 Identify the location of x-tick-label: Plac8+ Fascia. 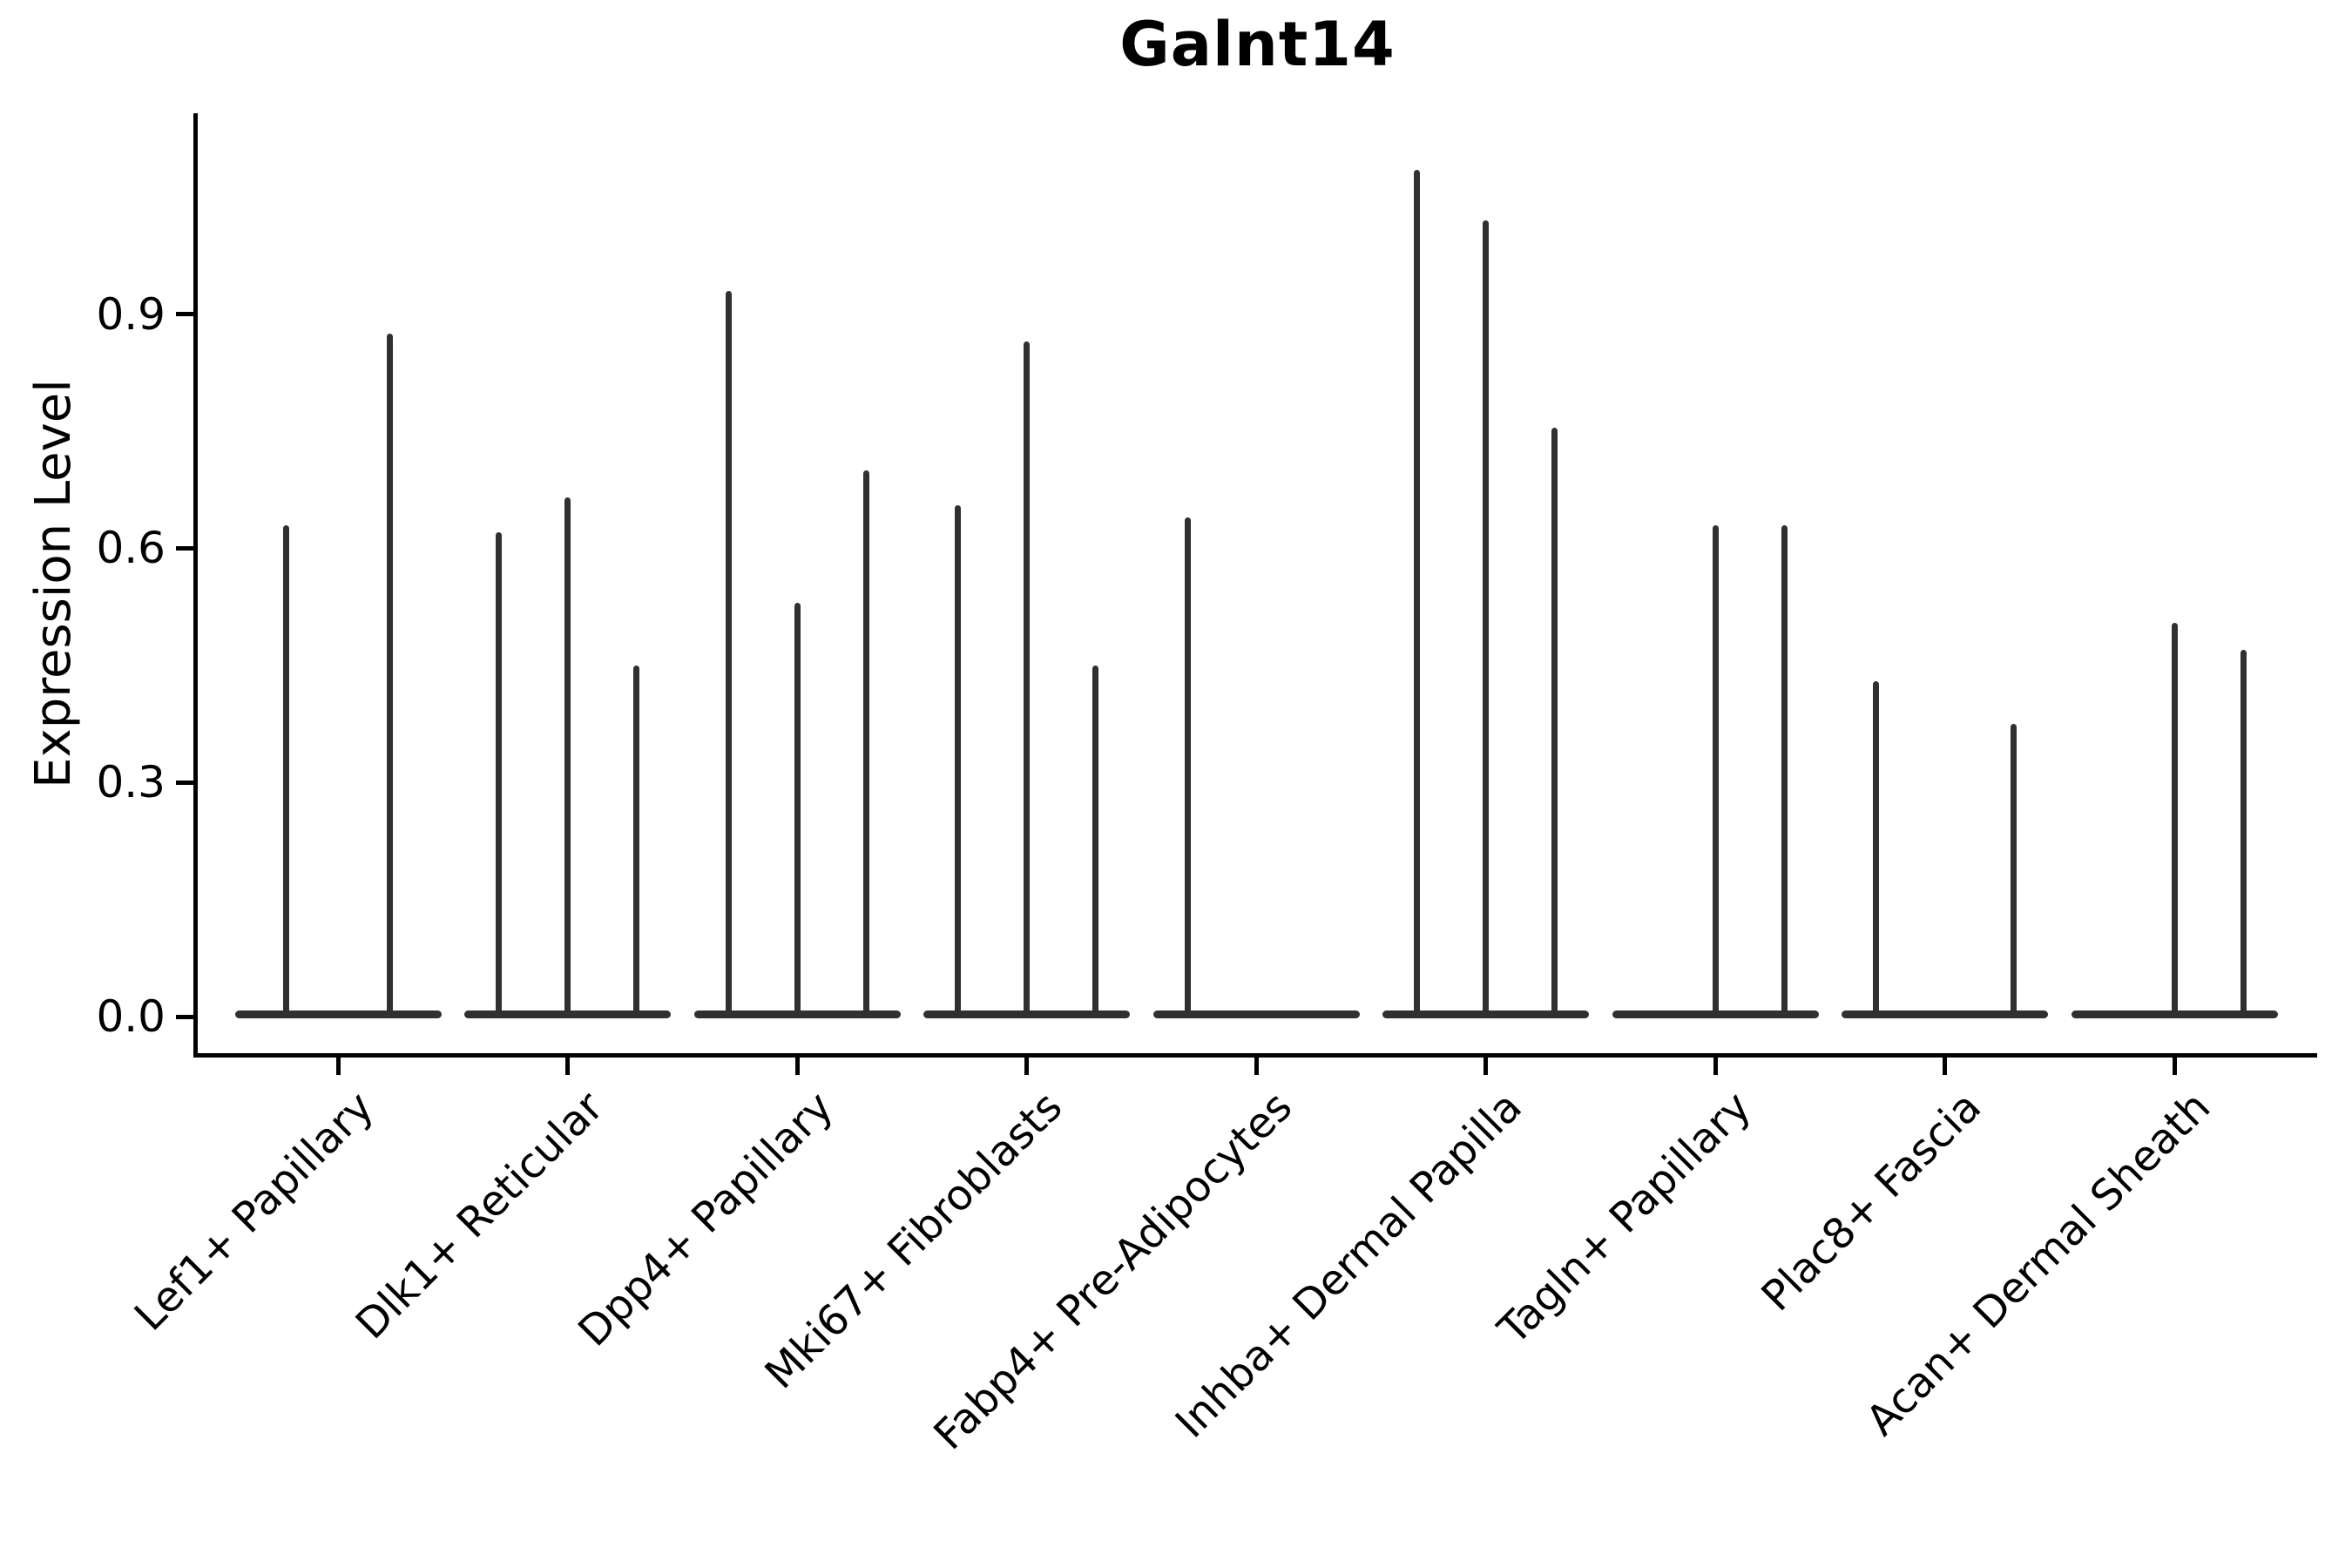
(1871, 1201).